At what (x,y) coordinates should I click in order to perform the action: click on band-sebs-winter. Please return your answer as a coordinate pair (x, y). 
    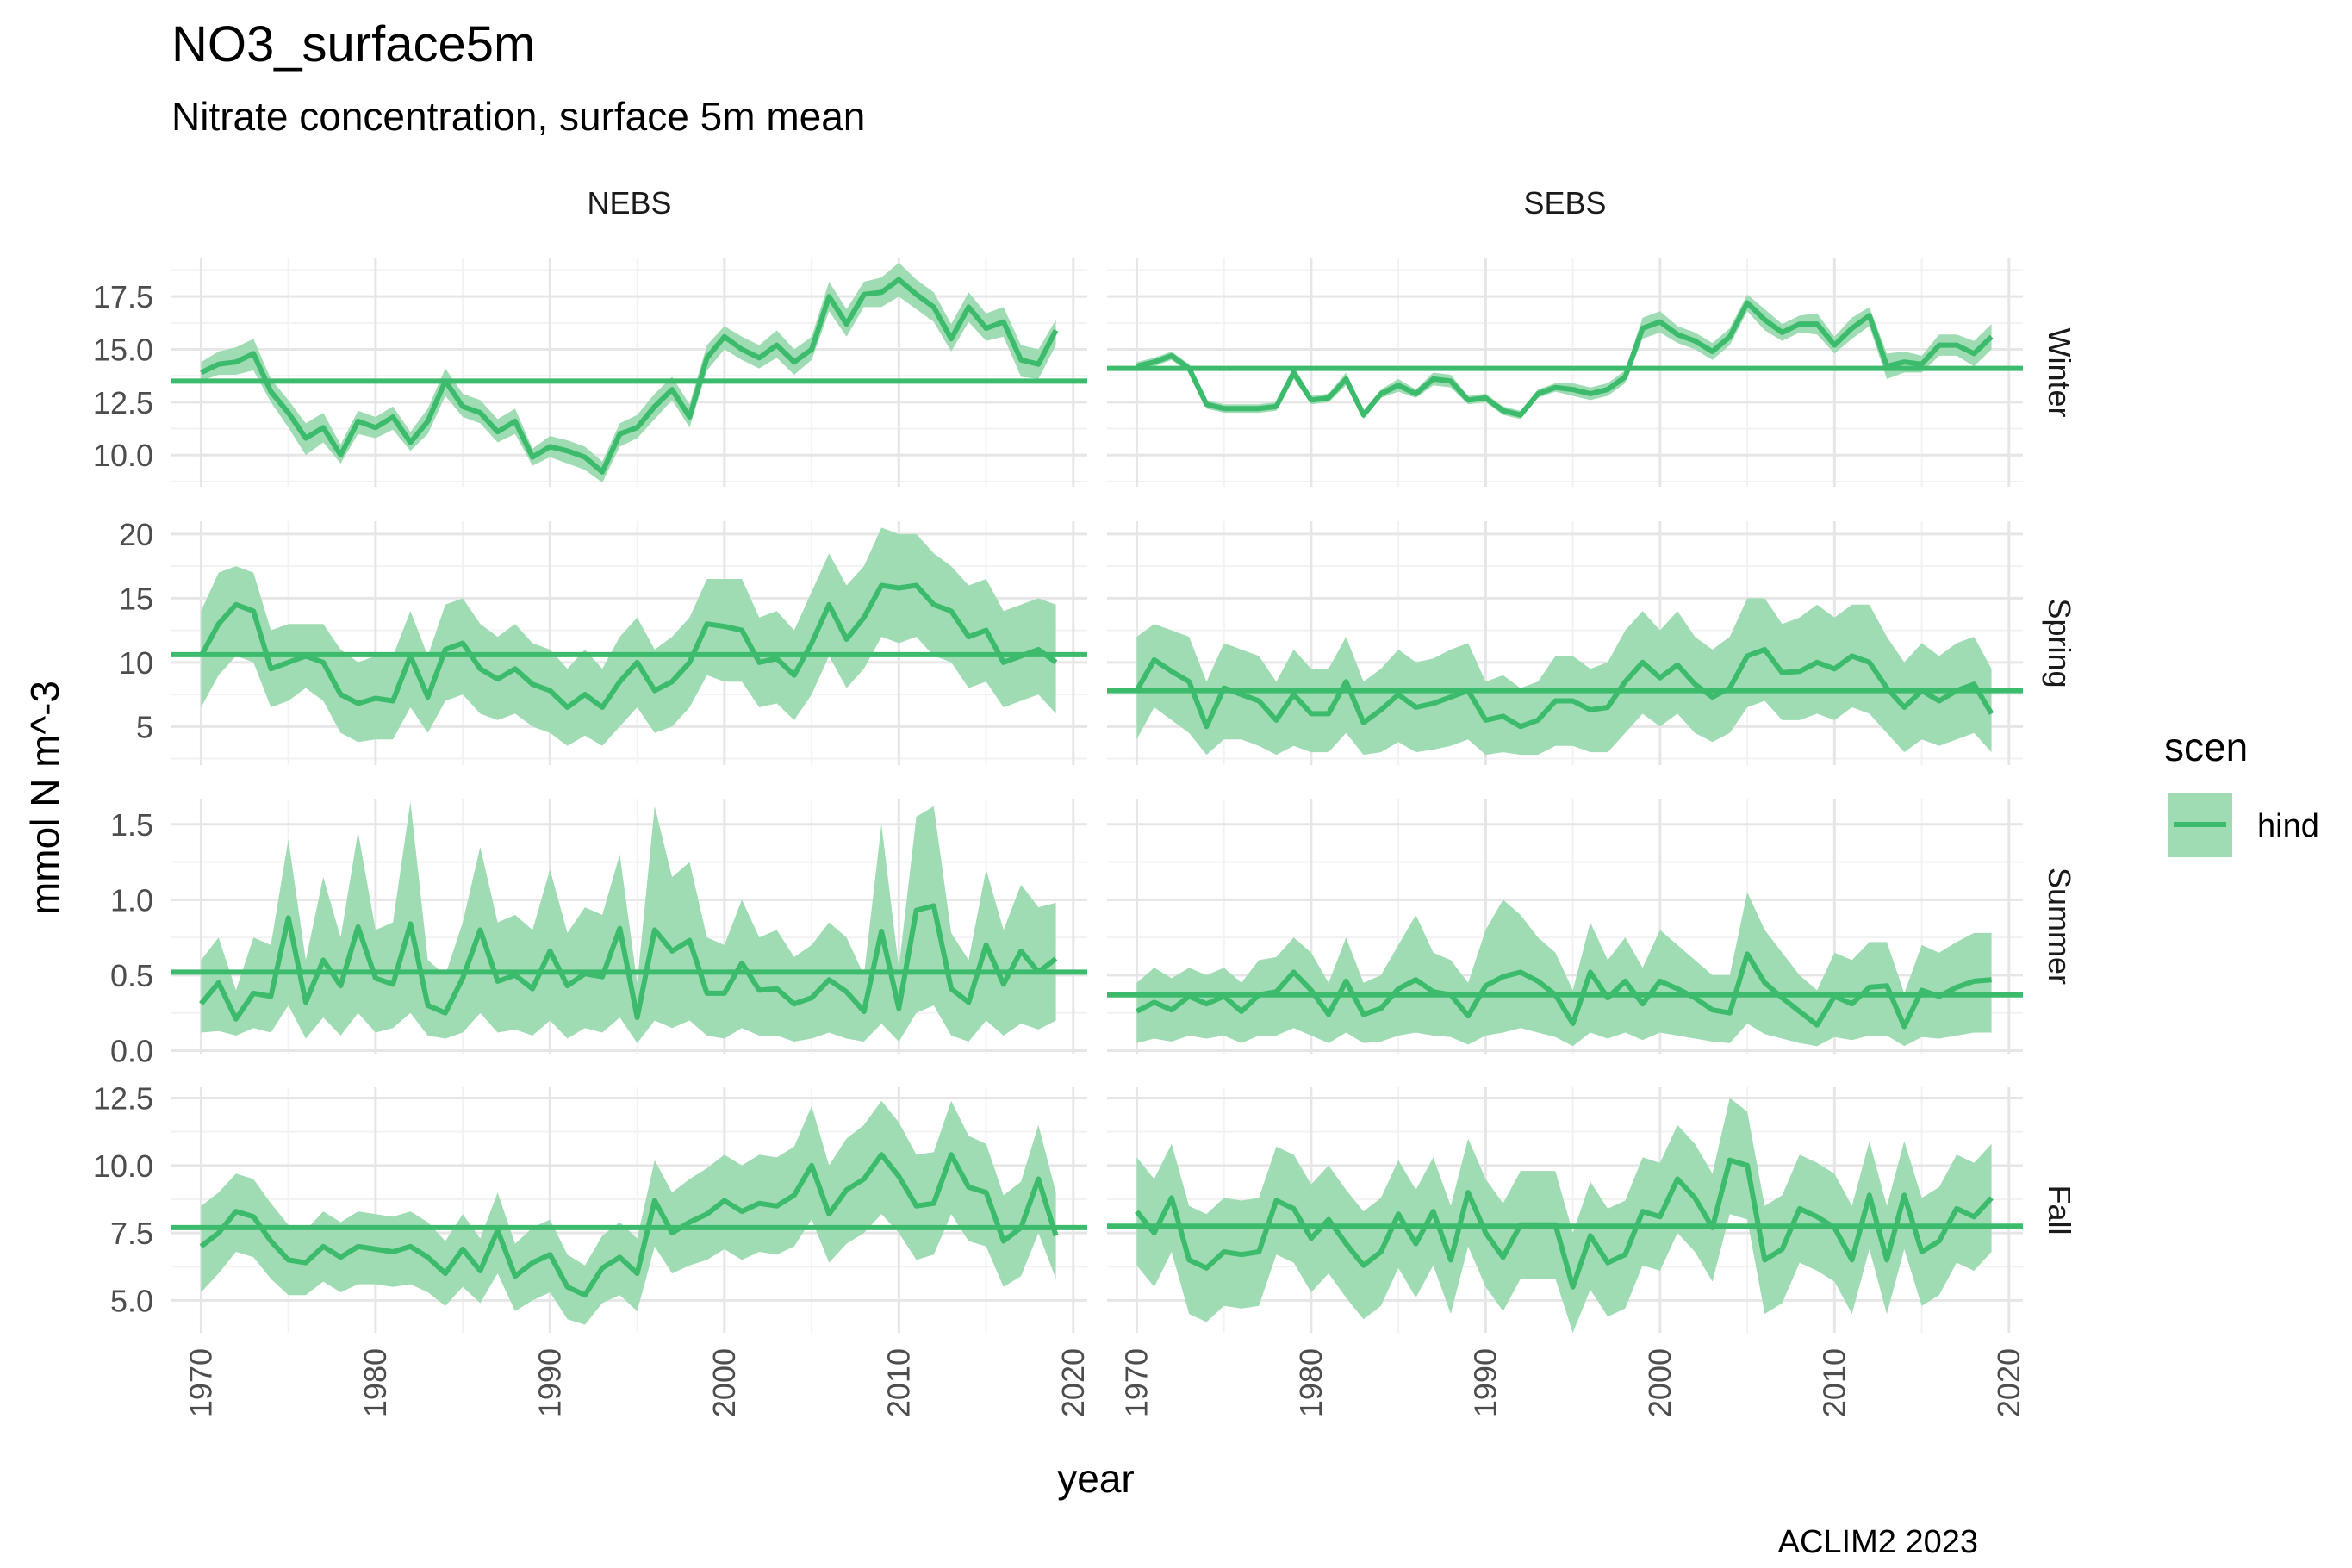
    Looking at the image, I should click on (1564, 357).